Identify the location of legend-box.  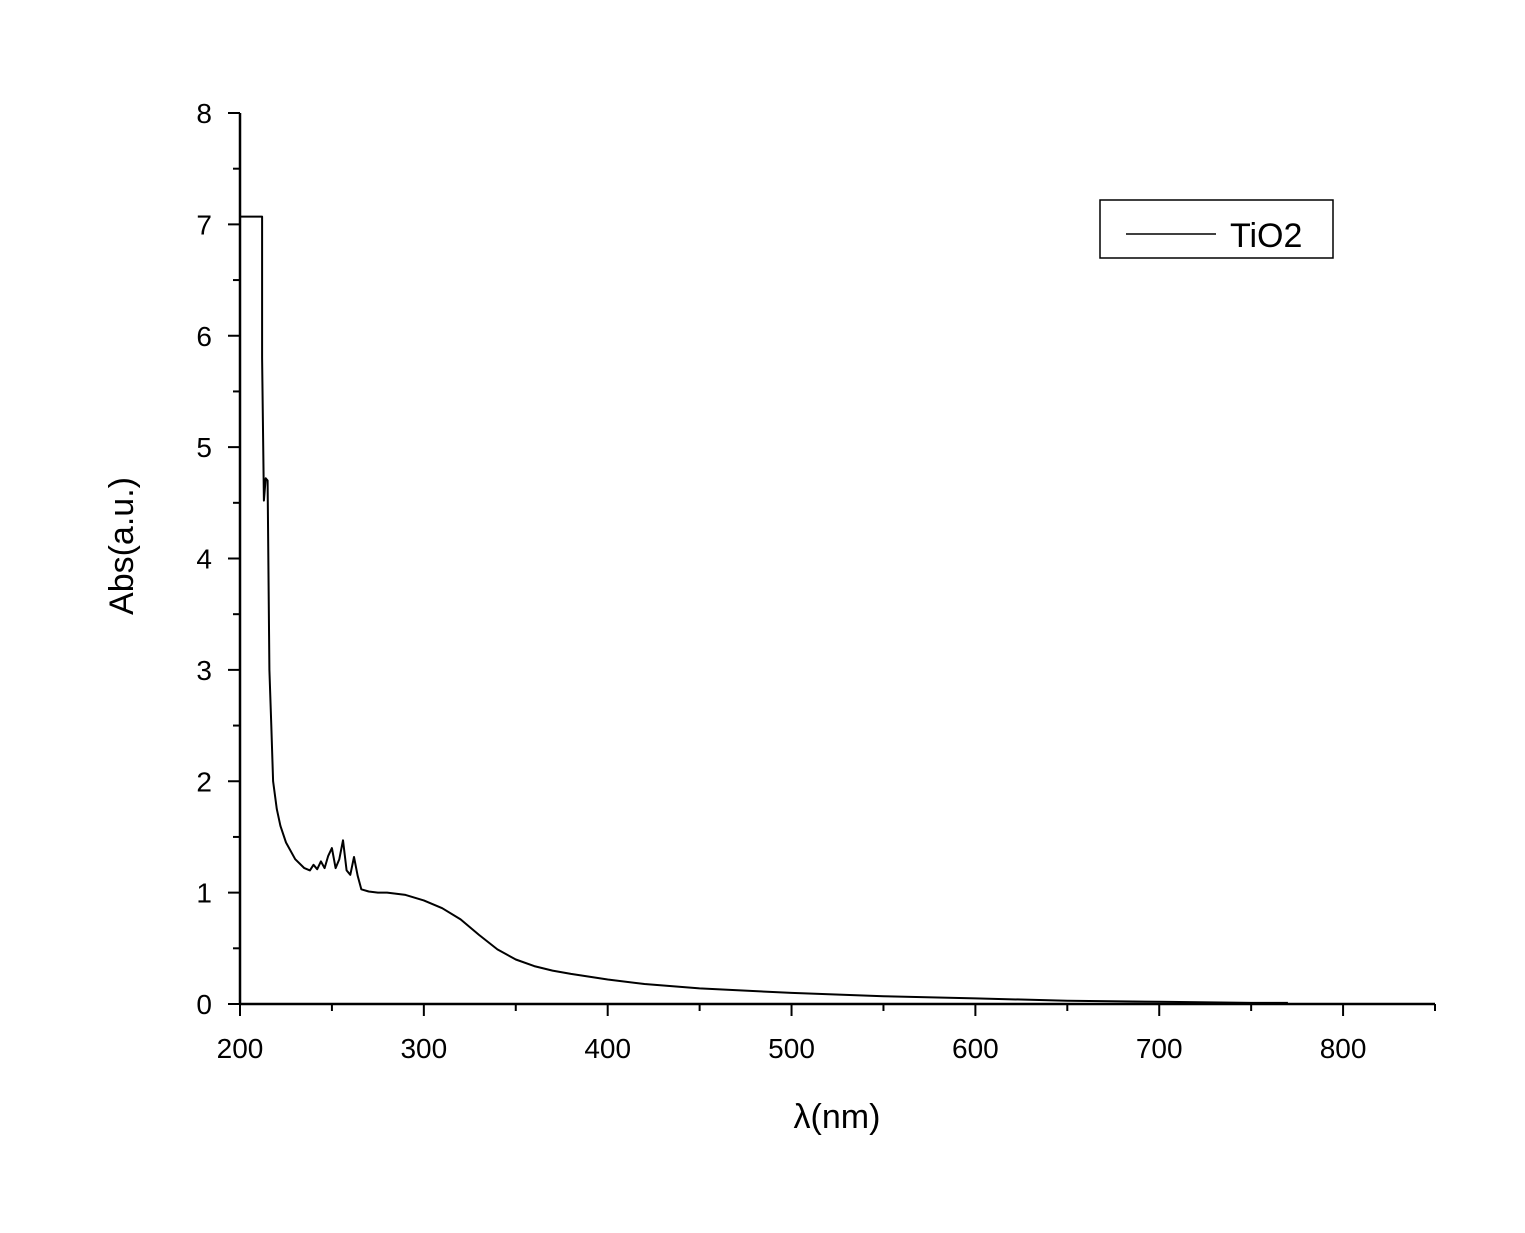
(1216, 229).